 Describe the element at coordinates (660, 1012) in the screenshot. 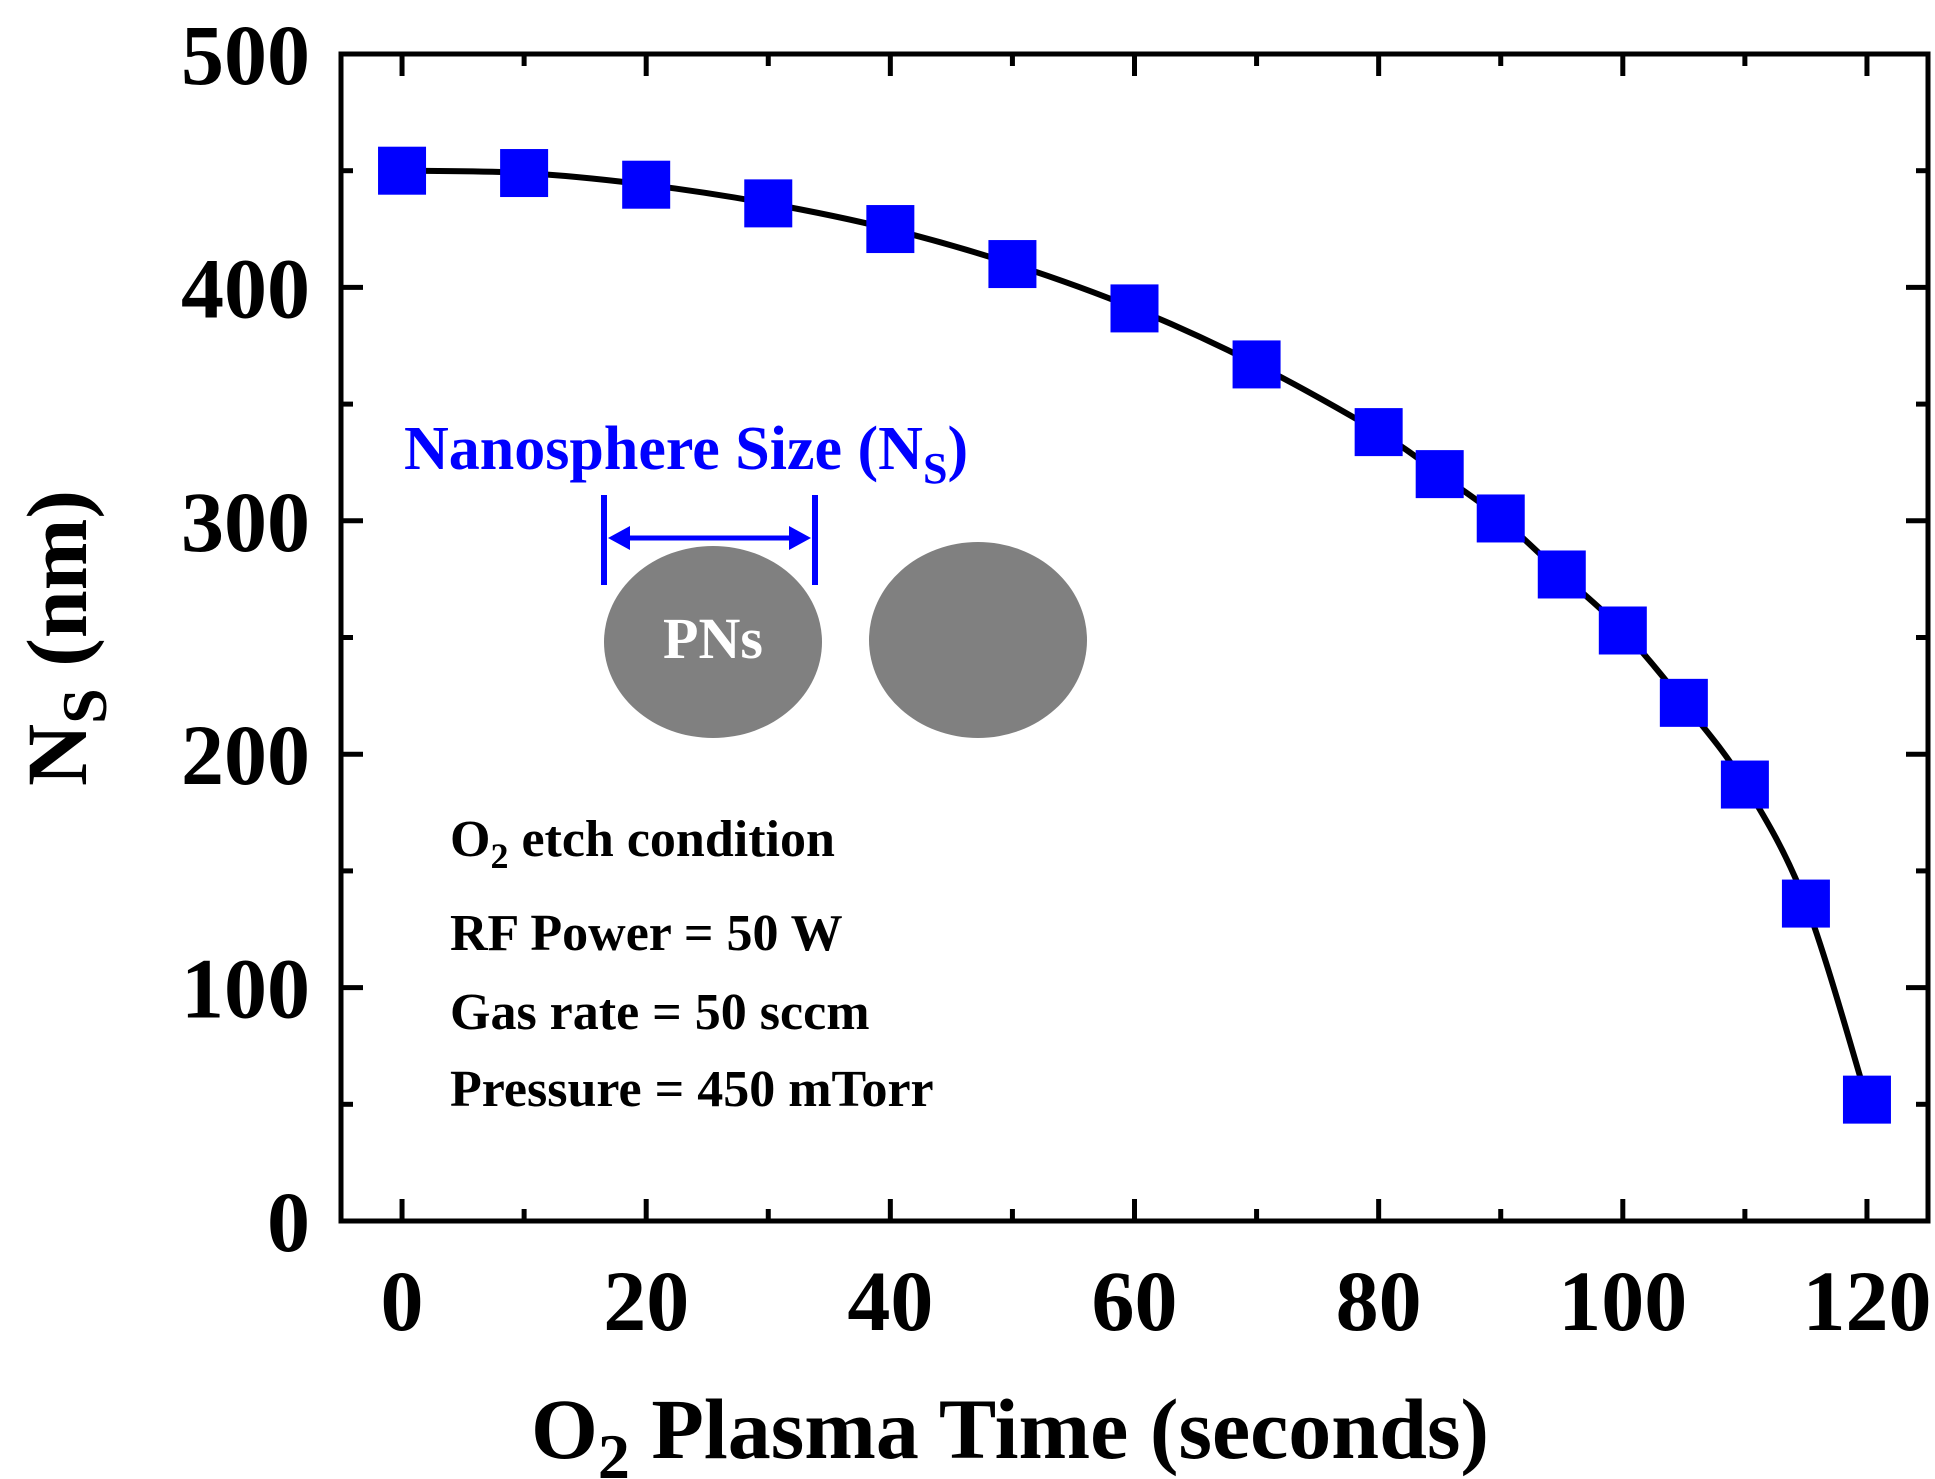

I see `condition-line-3: Gas rate = 50 sccm` at that location.